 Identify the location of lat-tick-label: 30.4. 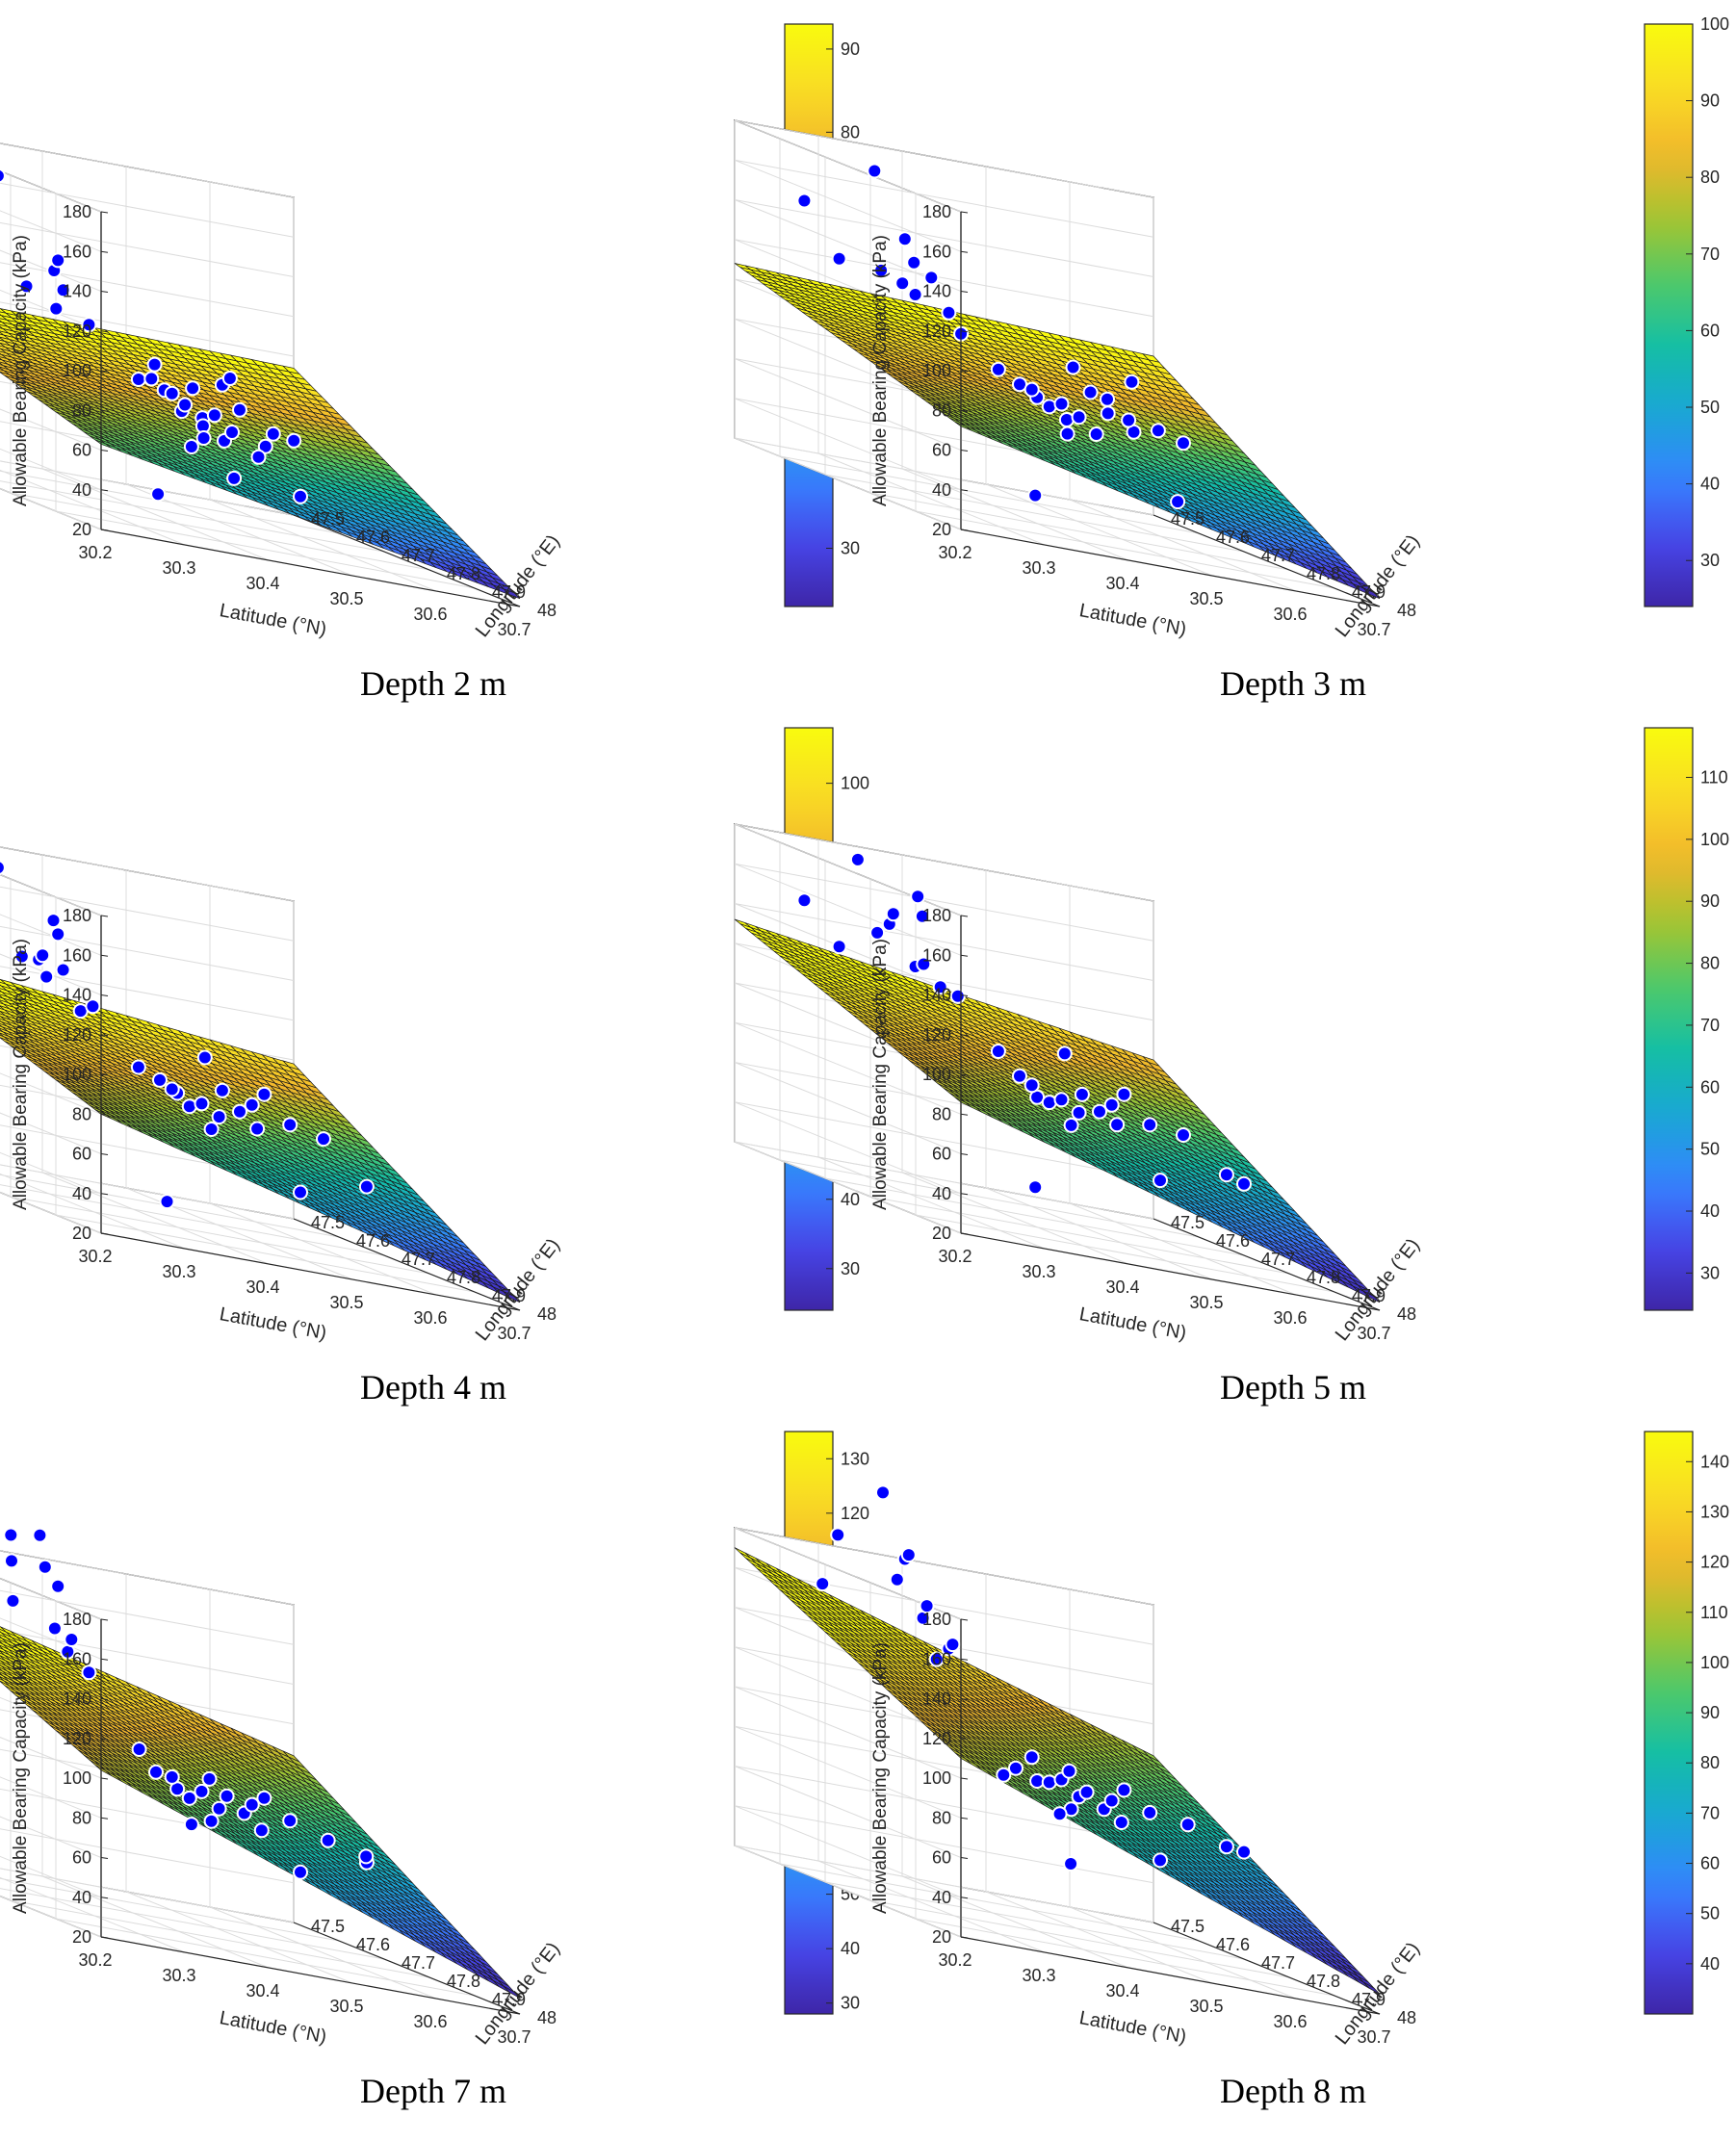
(262, 1287).